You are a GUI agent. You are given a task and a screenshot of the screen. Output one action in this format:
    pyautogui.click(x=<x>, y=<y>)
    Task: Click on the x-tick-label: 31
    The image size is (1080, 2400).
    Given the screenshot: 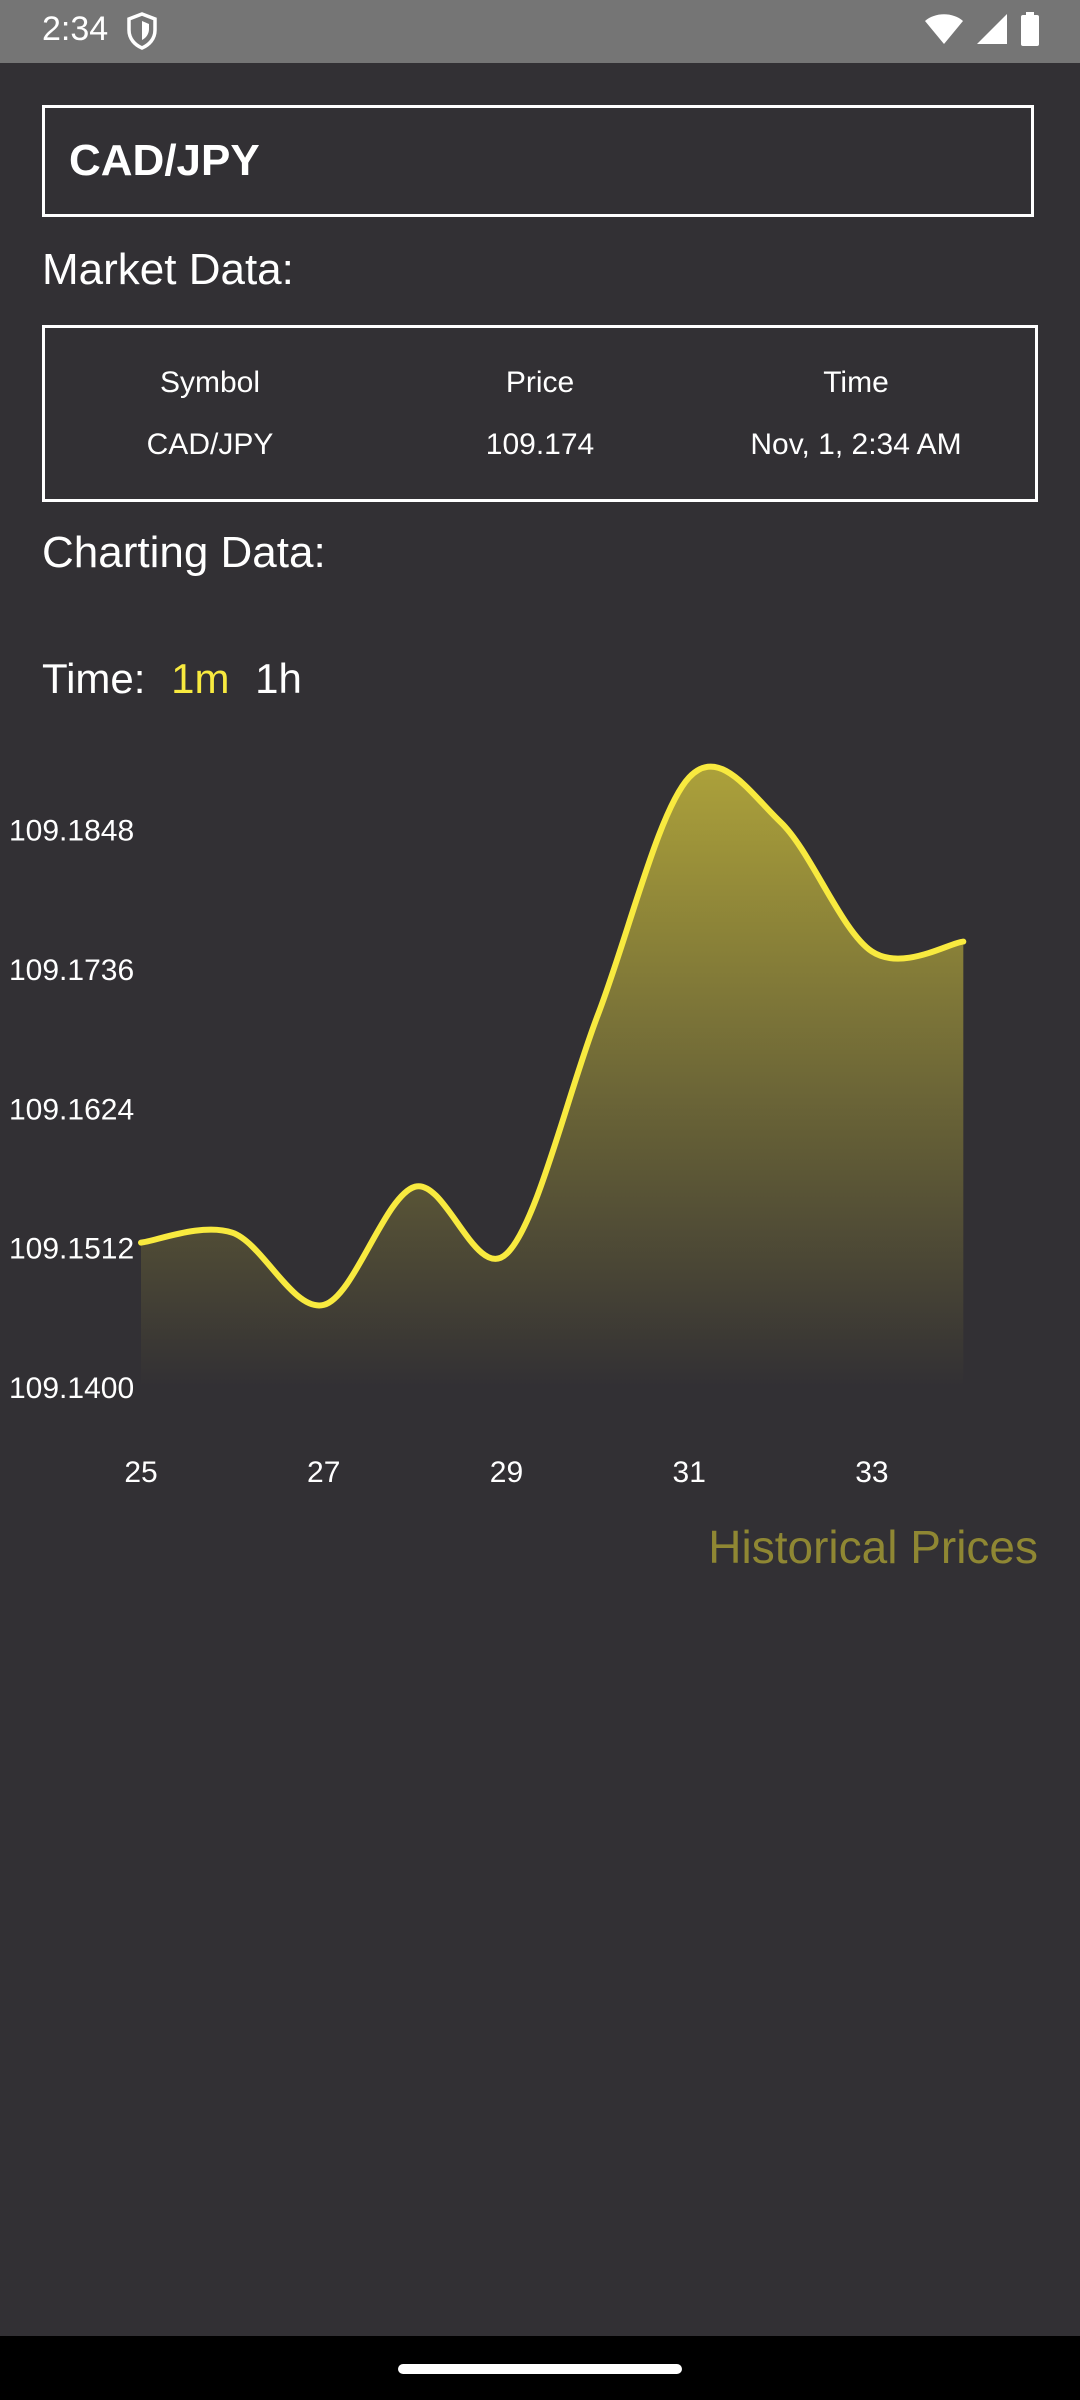 What is the action you would take?
    pyautogui.click(x=689, y=1472)
    